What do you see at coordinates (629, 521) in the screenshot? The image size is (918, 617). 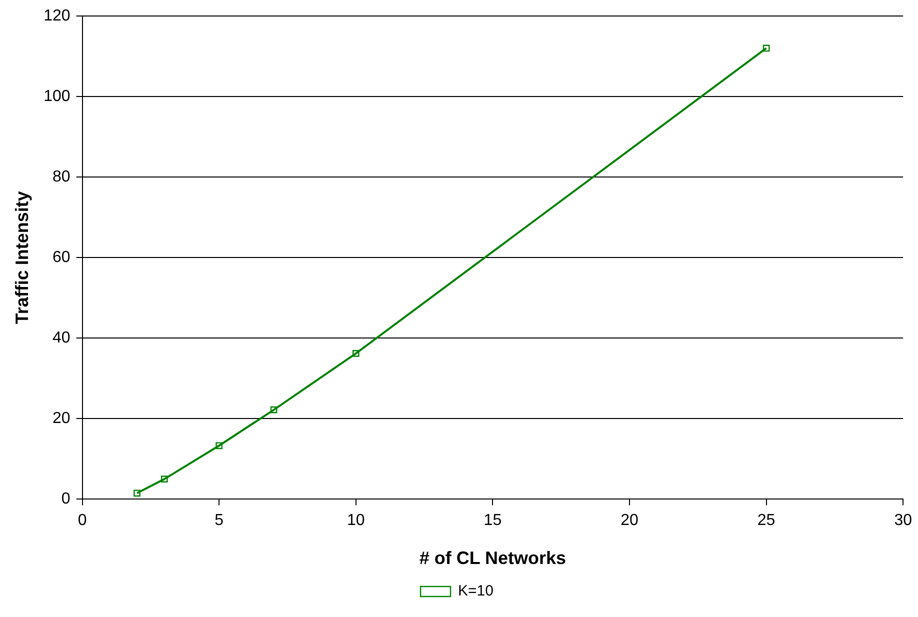 I see `x-tick-label: 20` at bounding box center [629, 521].